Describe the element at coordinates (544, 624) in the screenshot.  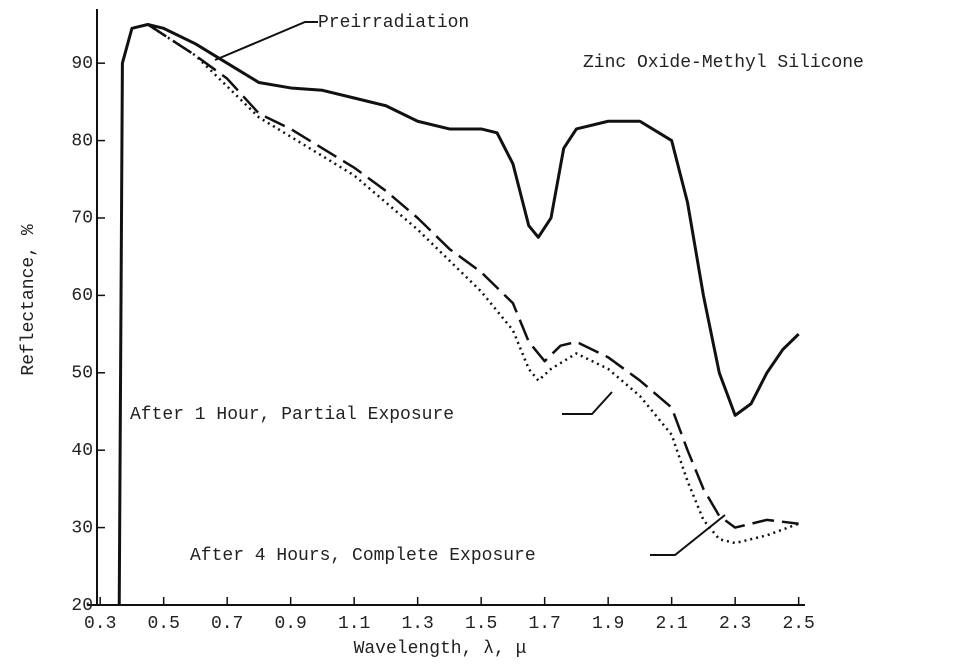
I see `x-tick-label: 1.7` at that location.